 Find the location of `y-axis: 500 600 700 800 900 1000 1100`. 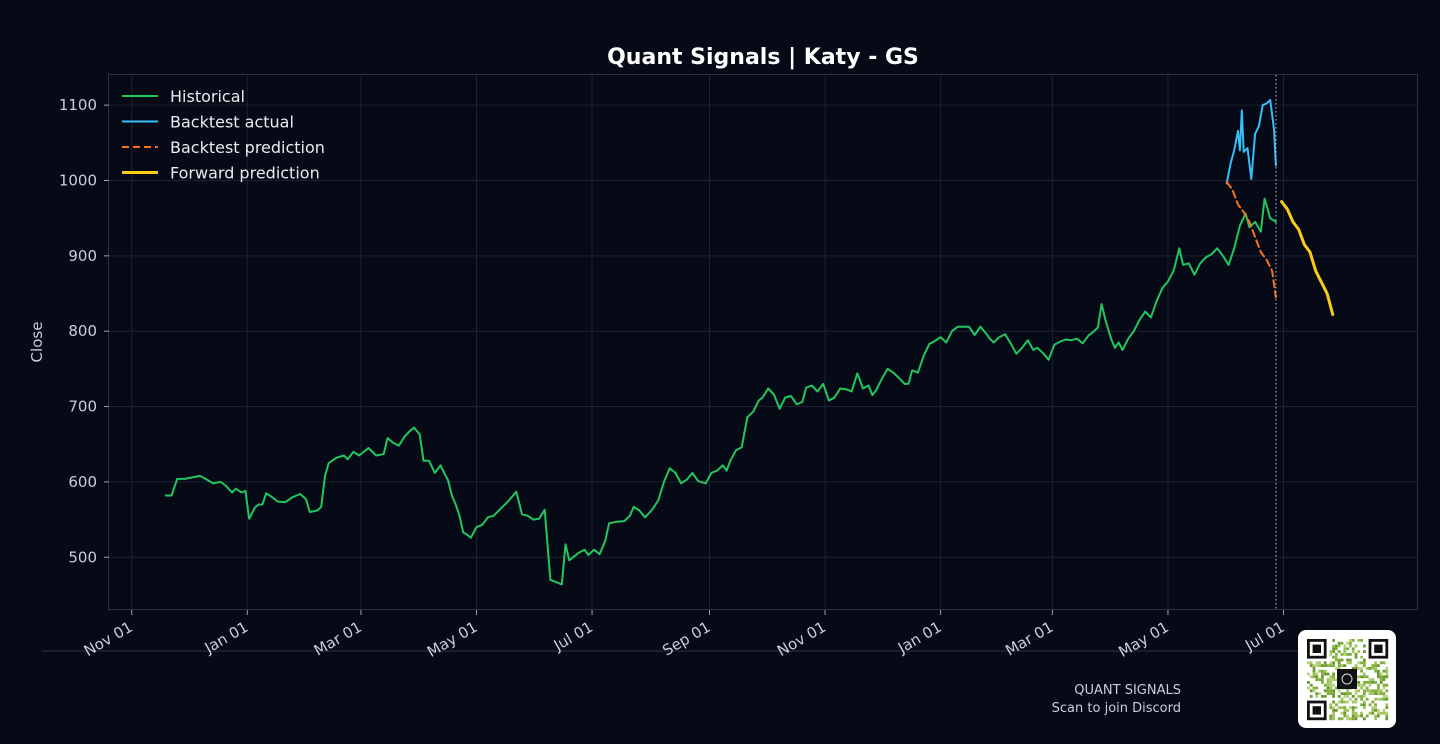

y-axis: 500 600 700 800 900 1000 1100 is located at coordinates (84, 331).